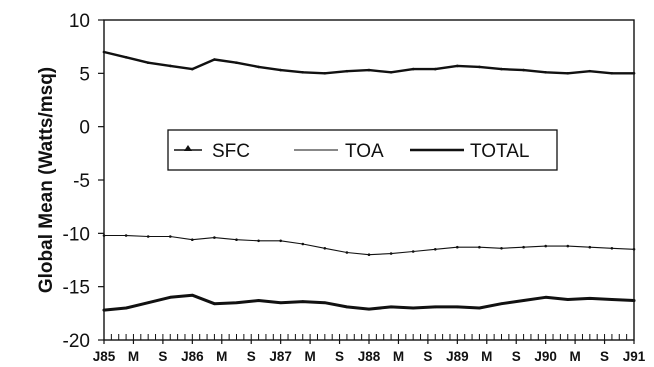 This screenshot has width=654, height=367. Describe the element at coordinates (46, 180) in the screenshot. I see `y-axis-label: Global Mean (Watts/msq)` at that location.